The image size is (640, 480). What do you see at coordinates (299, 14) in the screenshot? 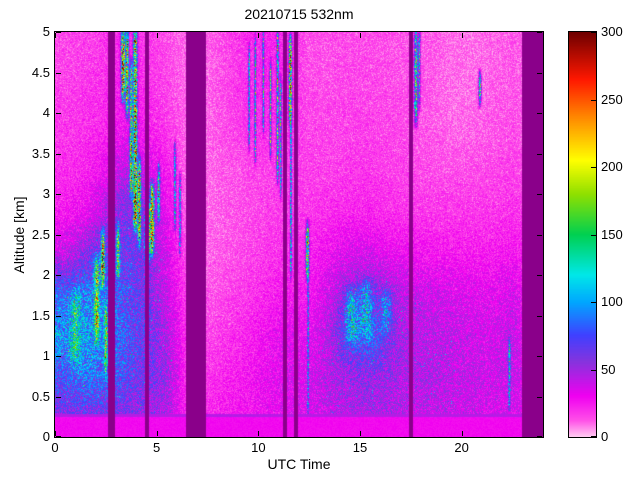
I see `plot-title: 20210715 532nm` at bounding box center [299, 14].